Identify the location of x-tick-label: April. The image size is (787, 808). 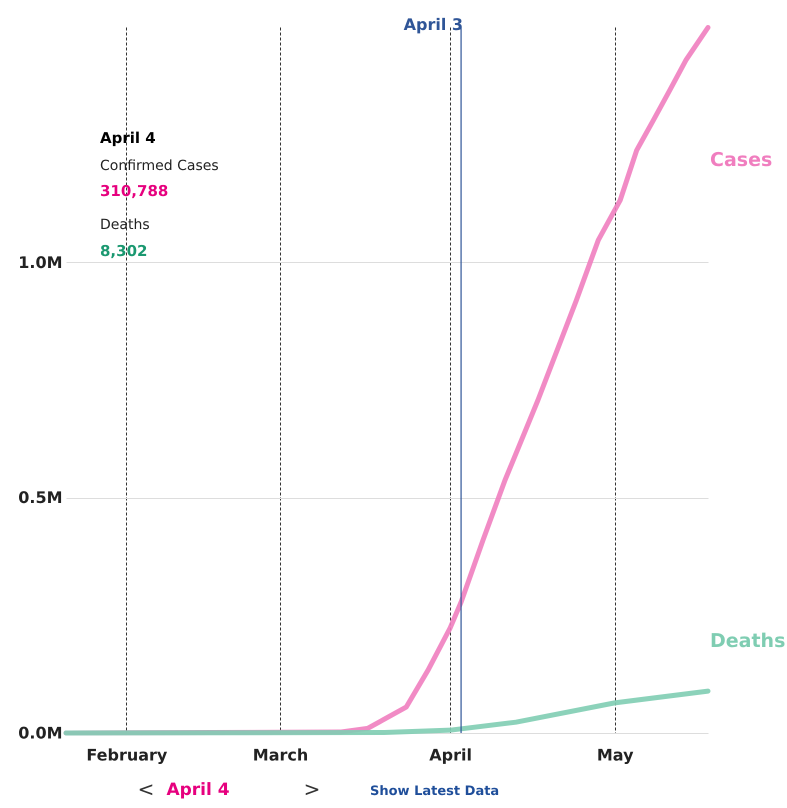
(450, 755).